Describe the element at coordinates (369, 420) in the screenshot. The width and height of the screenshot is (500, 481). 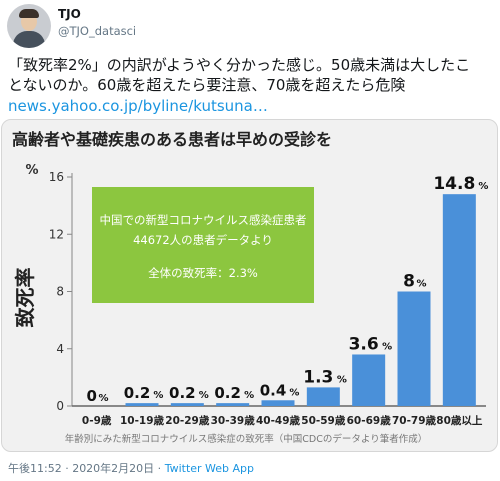
I see `x-tick-label-6: 60-69歳` at that location.